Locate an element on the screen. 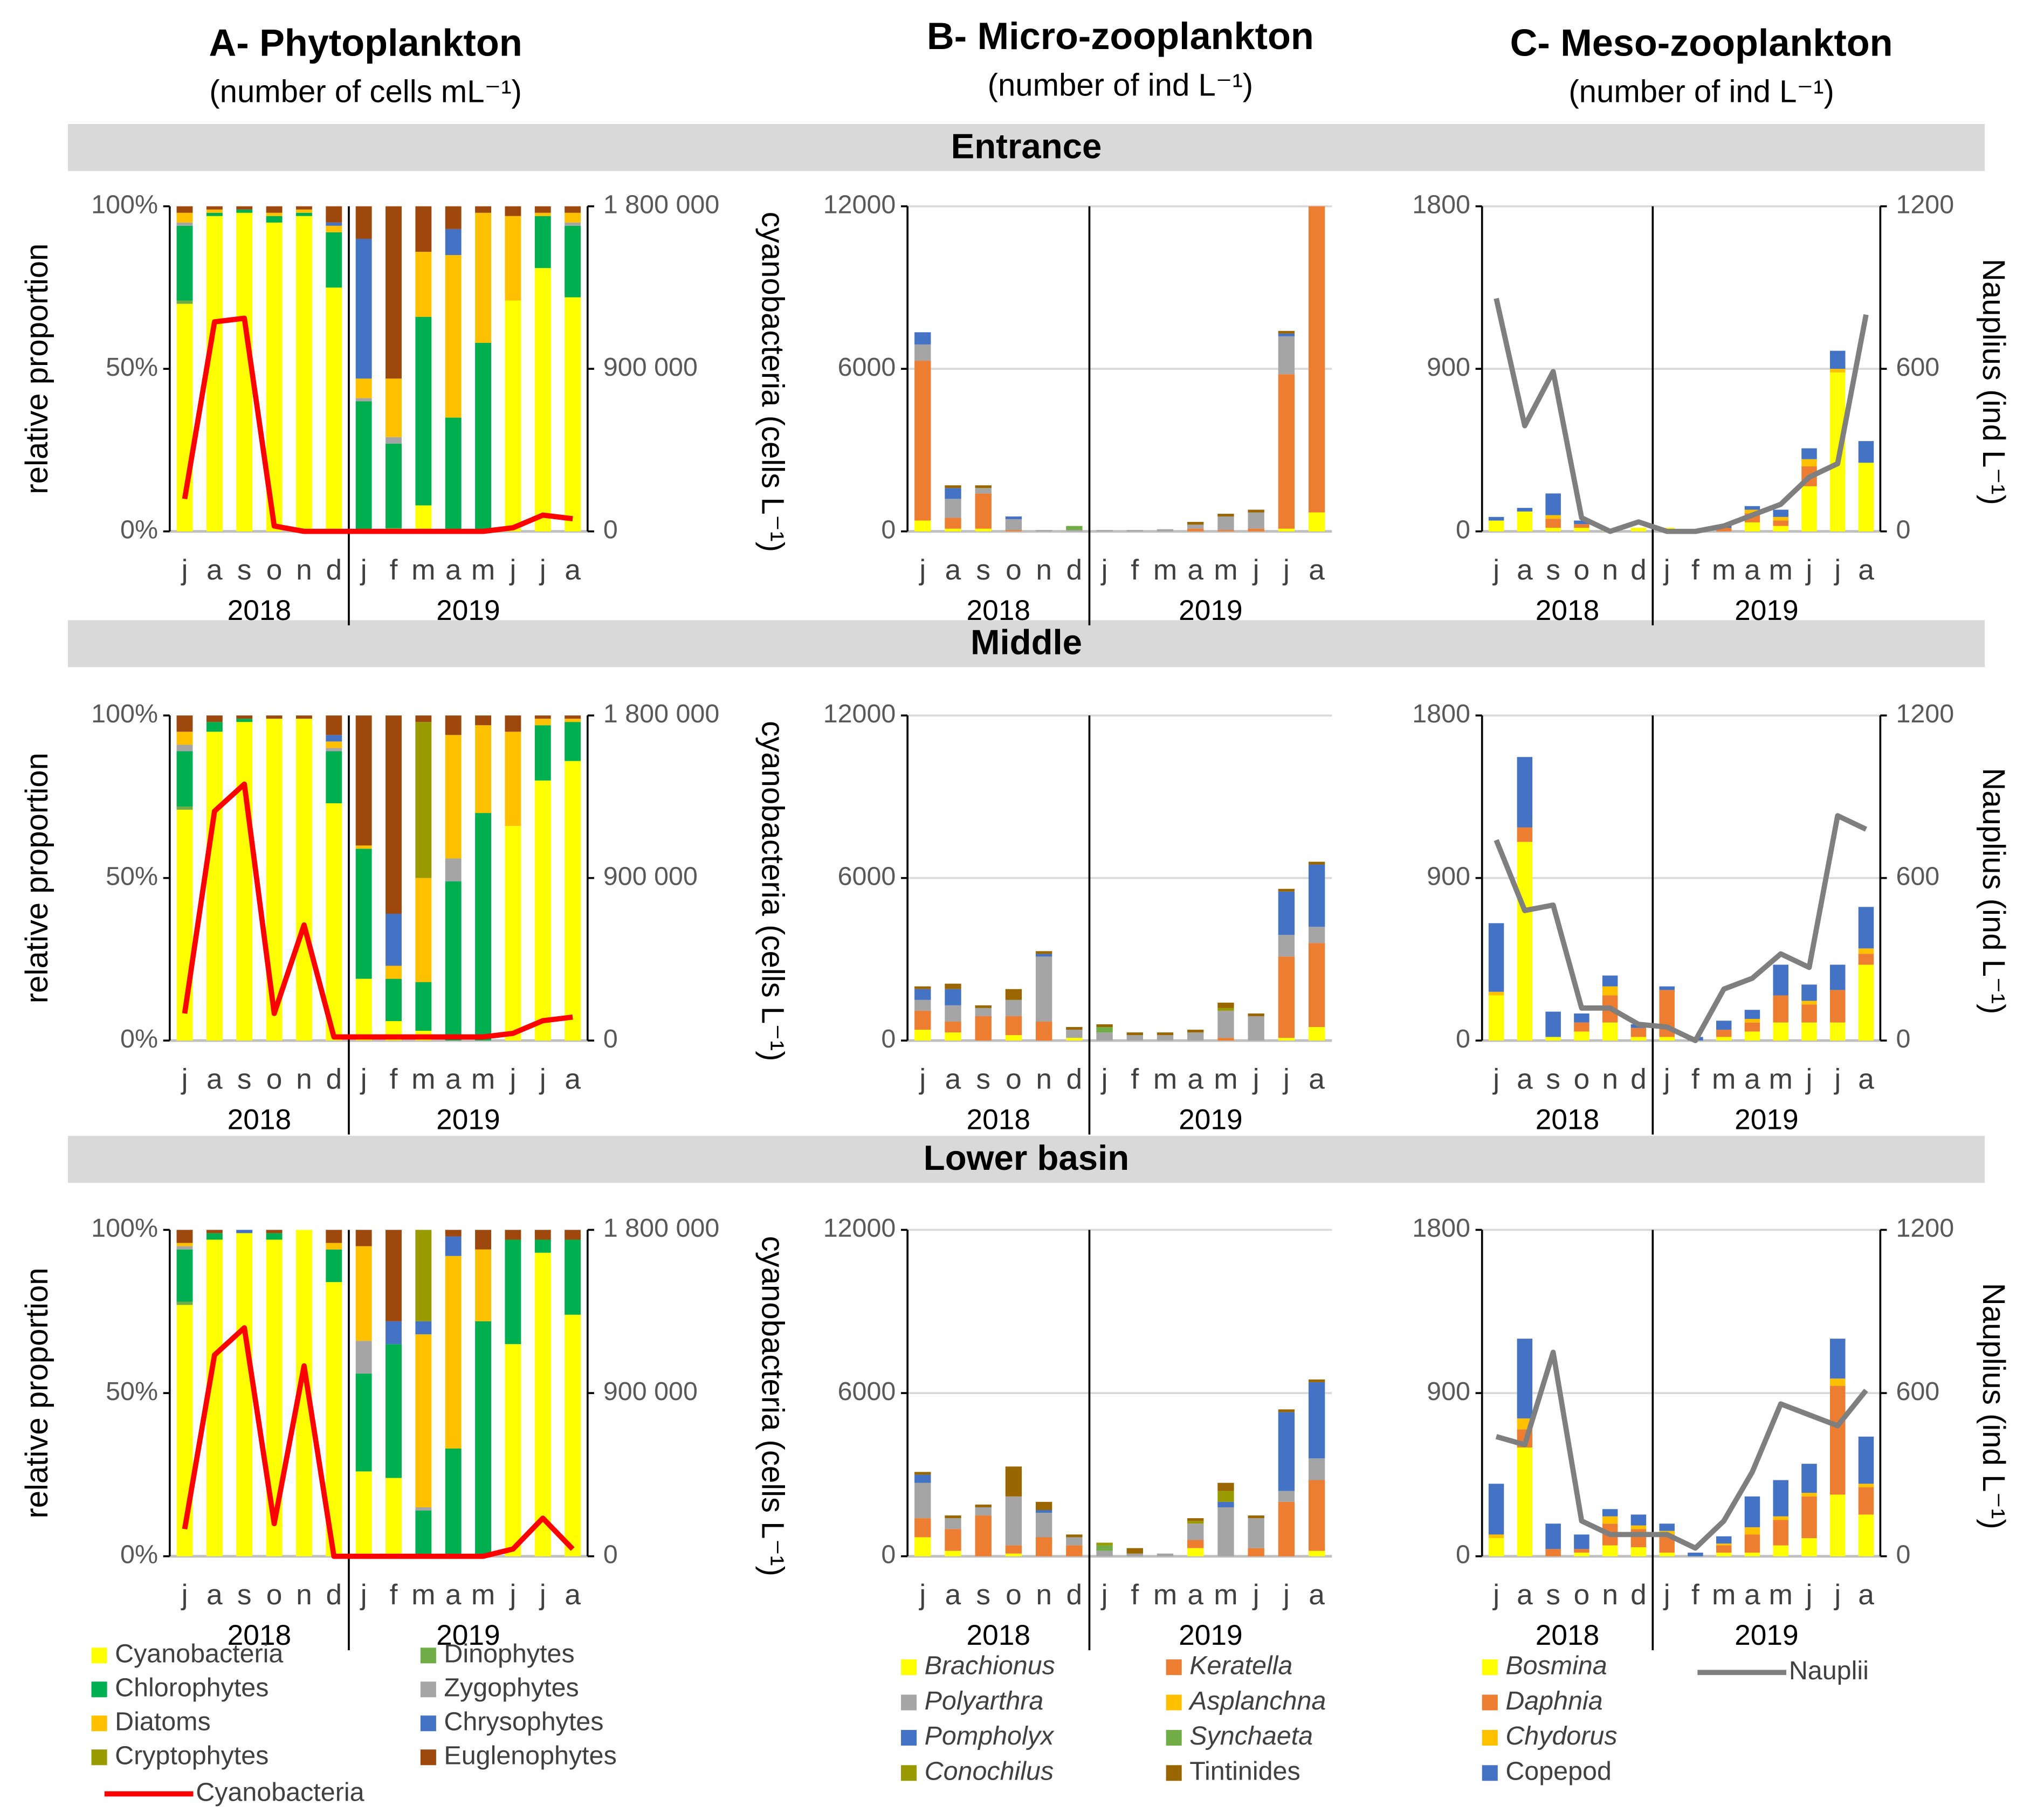  column-title: C- Meso-zooplankton is located at coordinates (1701, 42).